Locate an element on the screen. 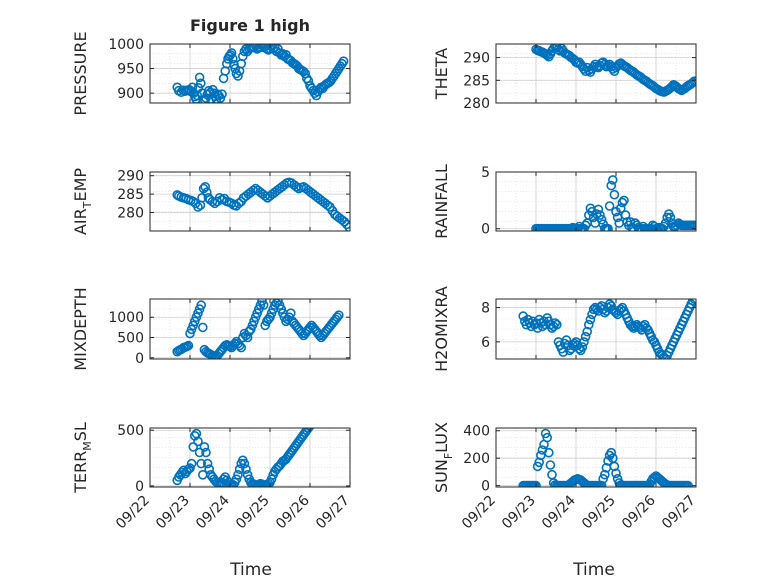 This screenshot has width=778, height=583. y-axis-label: AIRTEMP is located at coordinates (82, 201).